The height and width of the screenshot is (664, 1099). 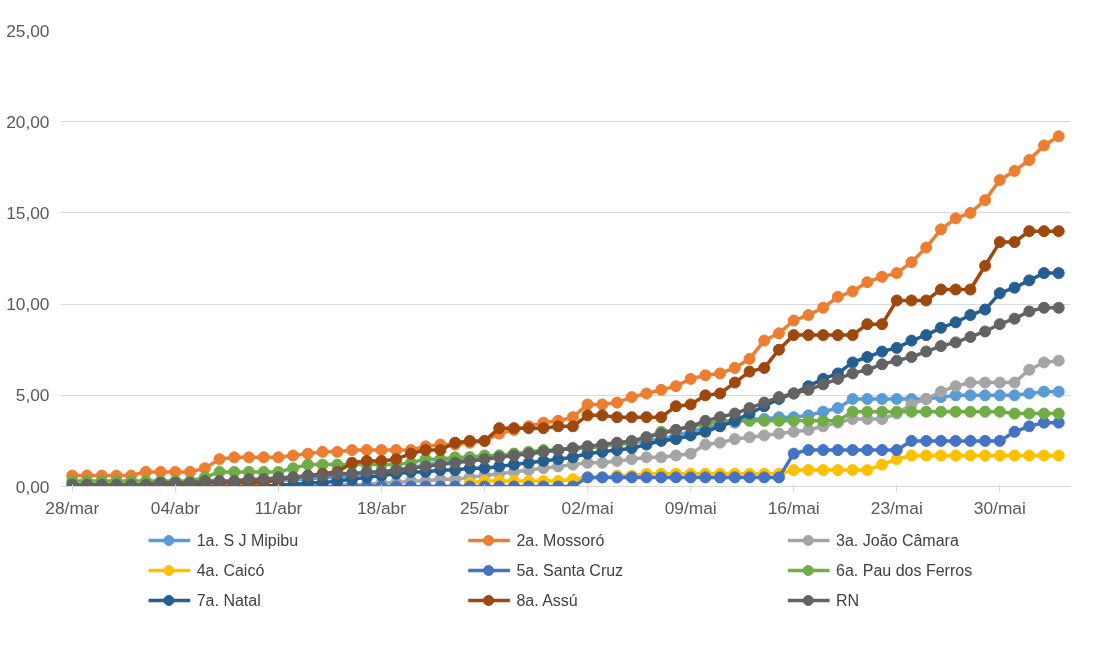 I want to click on x-tick-label: 04/abr, so click(x=175, y=507).